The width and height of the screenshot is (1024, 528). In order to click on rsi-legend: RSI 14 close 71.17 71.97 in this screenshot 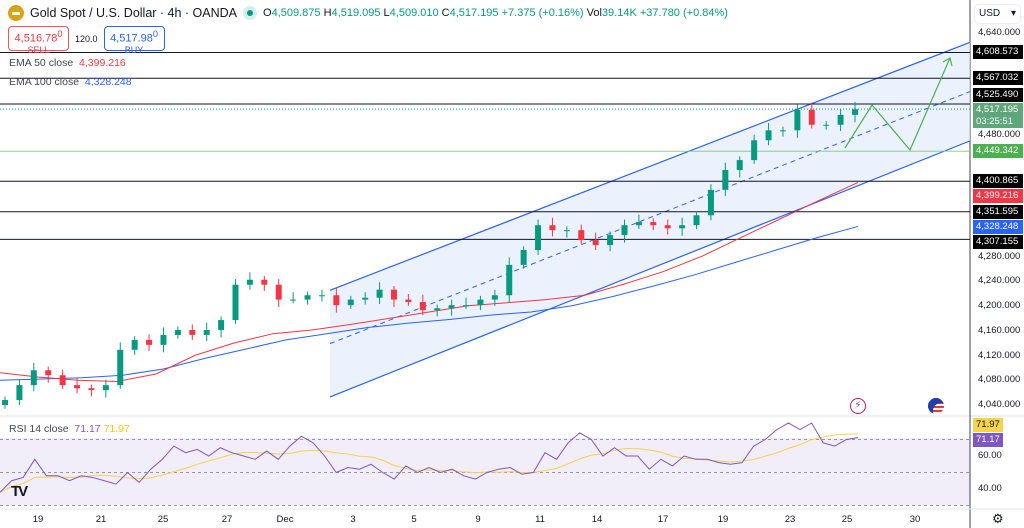, I will do `click(69, 429)`.